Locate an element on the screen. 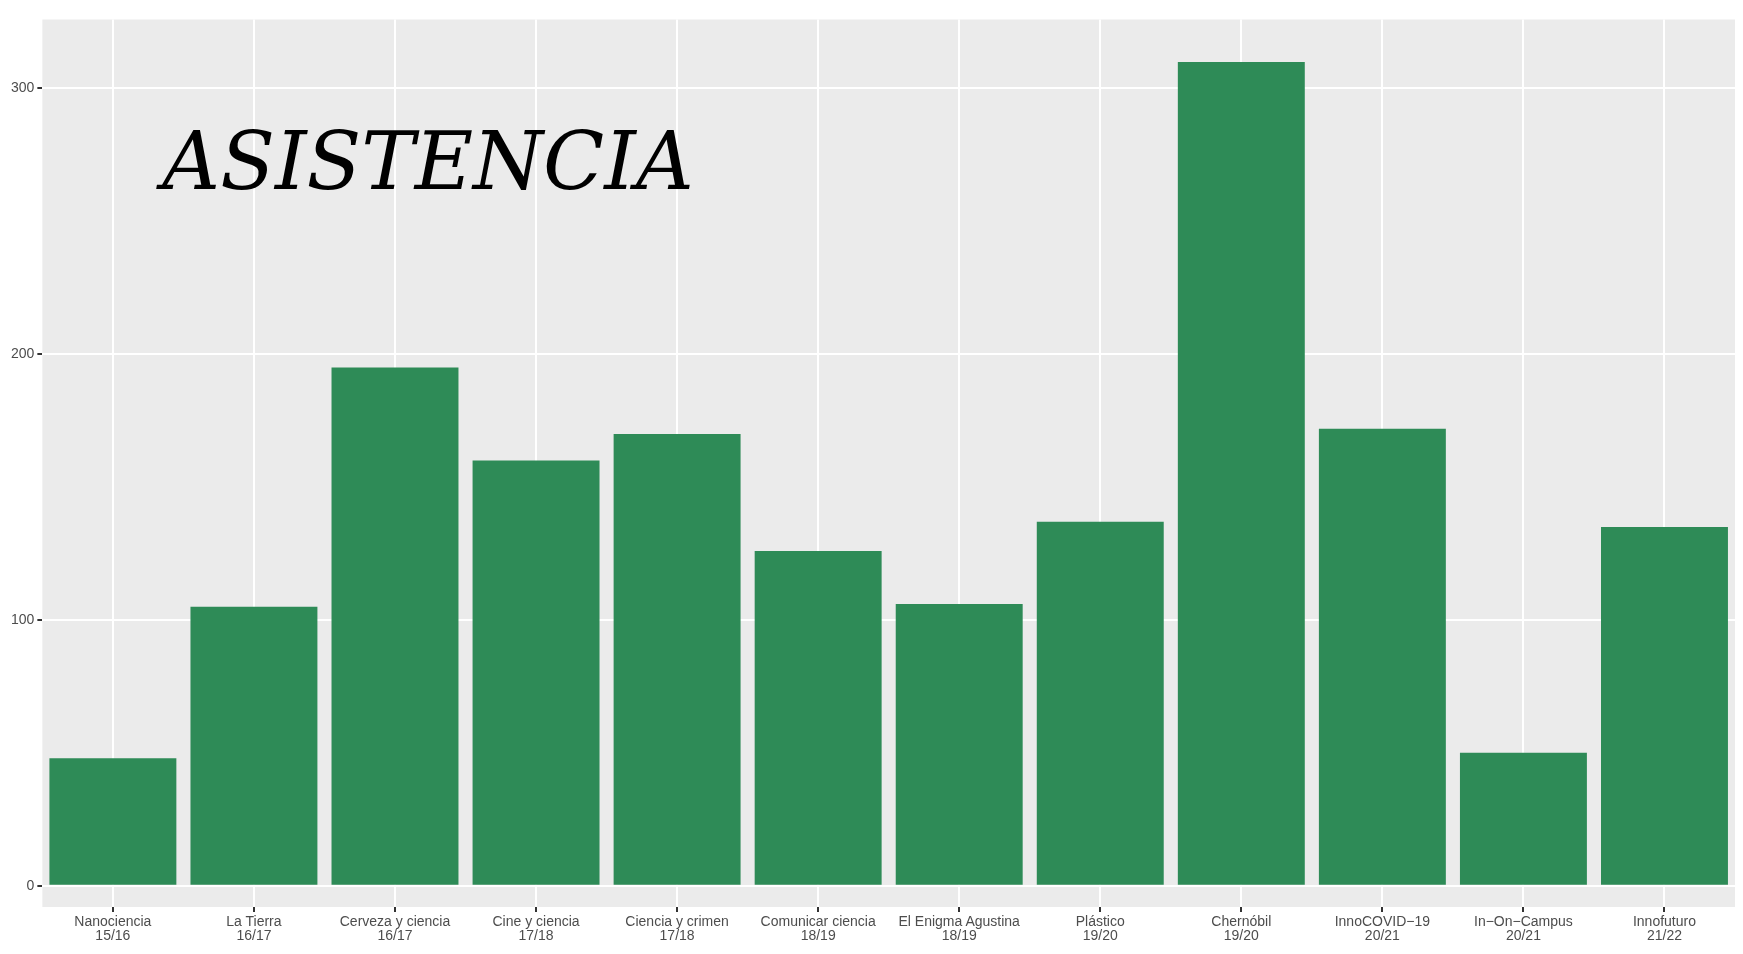  text: ASISTENCIA is located at coordinates (424, 161).